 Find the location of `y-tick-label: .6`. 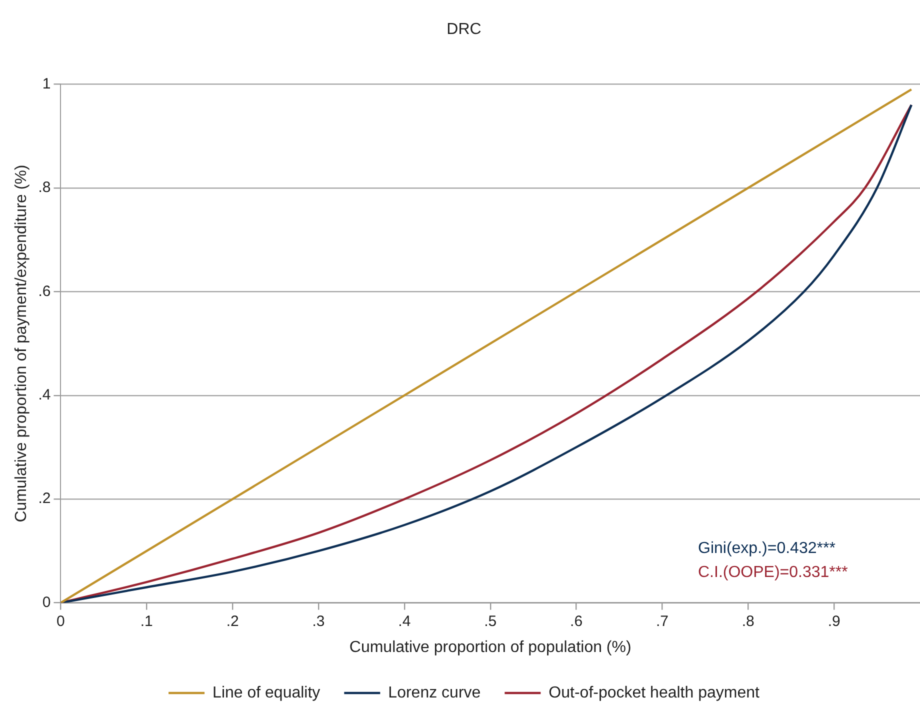

y-tick-label: .6 is located at coordinates (44, 291).